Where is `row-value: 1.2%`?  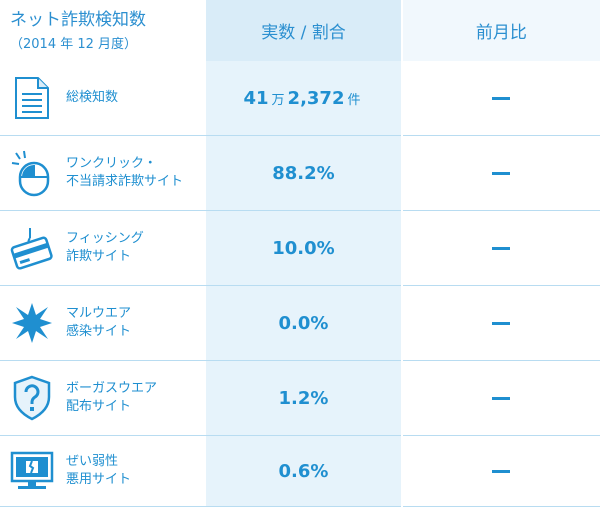
row-value: 1.2% is located at coordinates (303, 398).